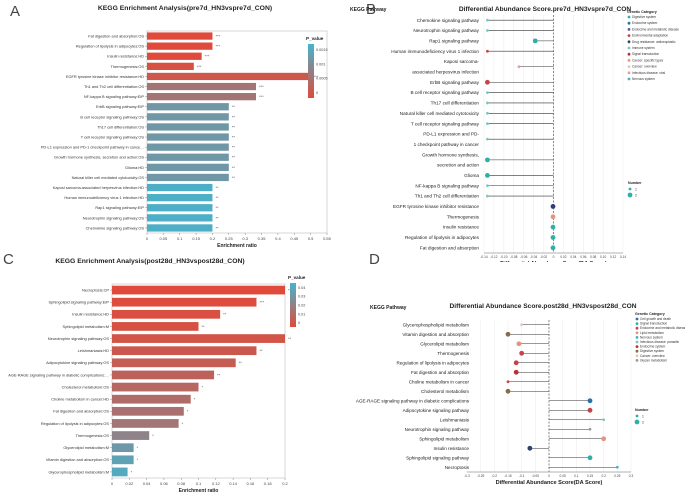 The width and height of the screenshot is (685, 494). Describe the element at coordinates (563, 476) in the screenshot. I see `x-tick-label: 0.05` at that location.